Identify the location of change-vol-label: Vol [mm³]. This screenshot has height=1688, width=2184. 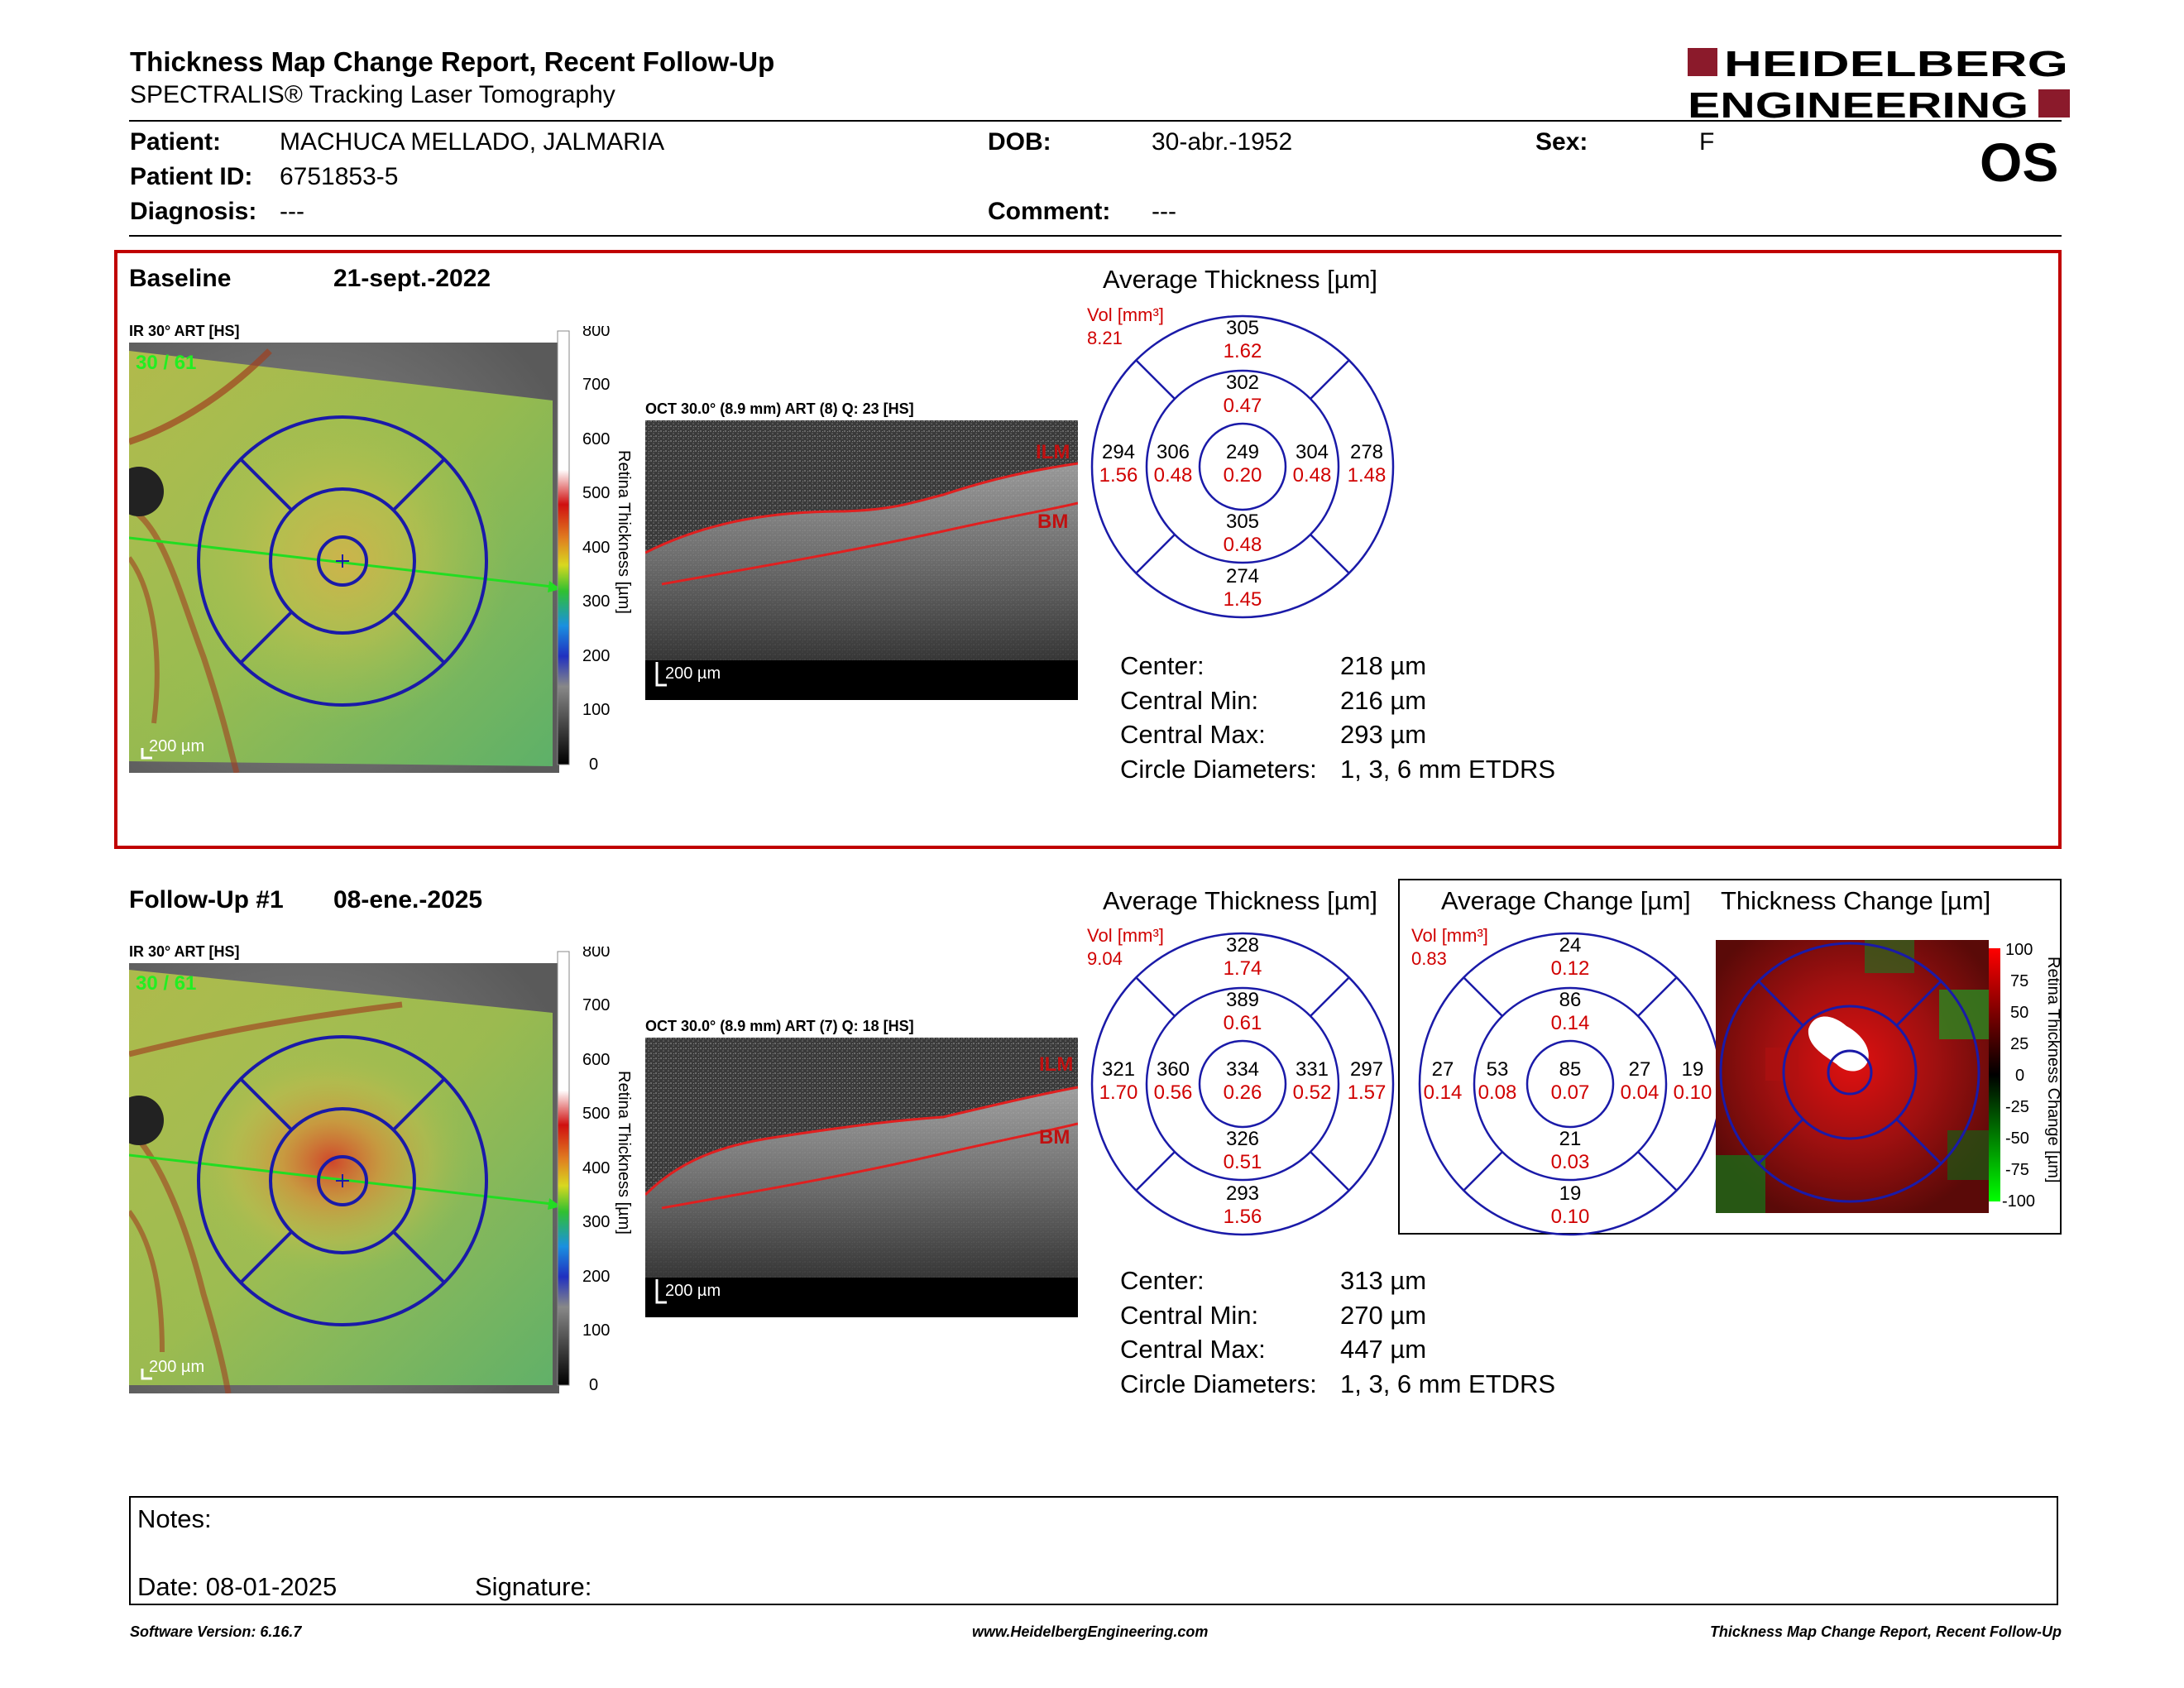
(1449, 935).